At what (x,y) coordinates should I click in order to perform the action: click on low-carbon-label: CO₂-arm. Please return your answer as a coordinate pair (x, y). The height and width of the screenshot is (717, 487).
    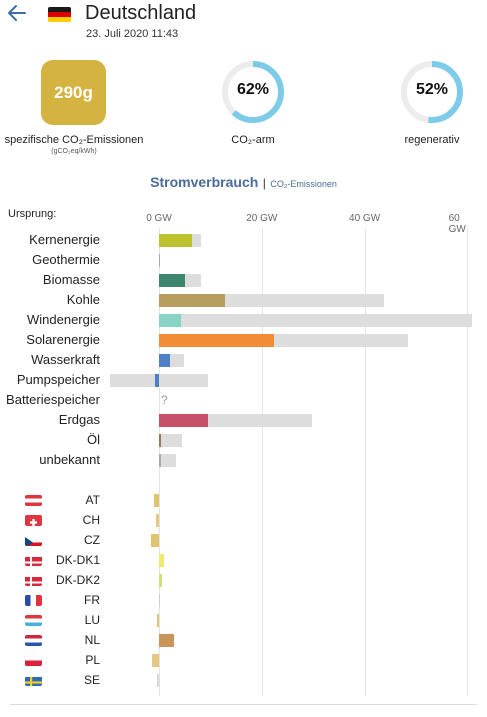
    Looking at the image, I should click on (253, 140).